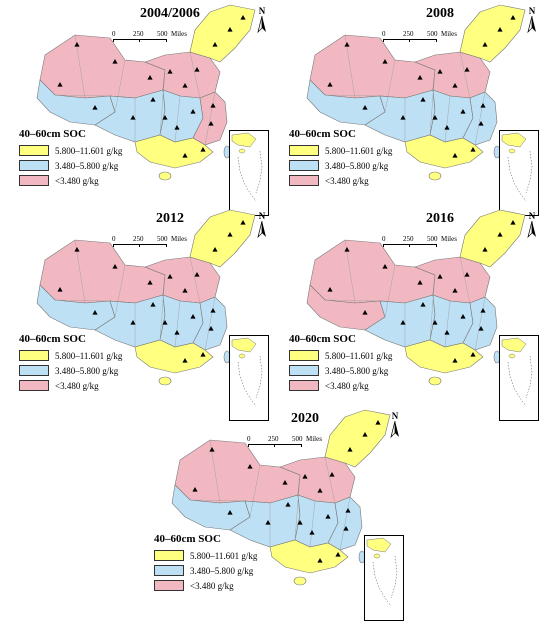 The width and height of the screenshot is (550, 625). What do you see at coordinates (165, 176) in the screenshot?
I see `region-hainan-island` at bounding box center [165, 176].